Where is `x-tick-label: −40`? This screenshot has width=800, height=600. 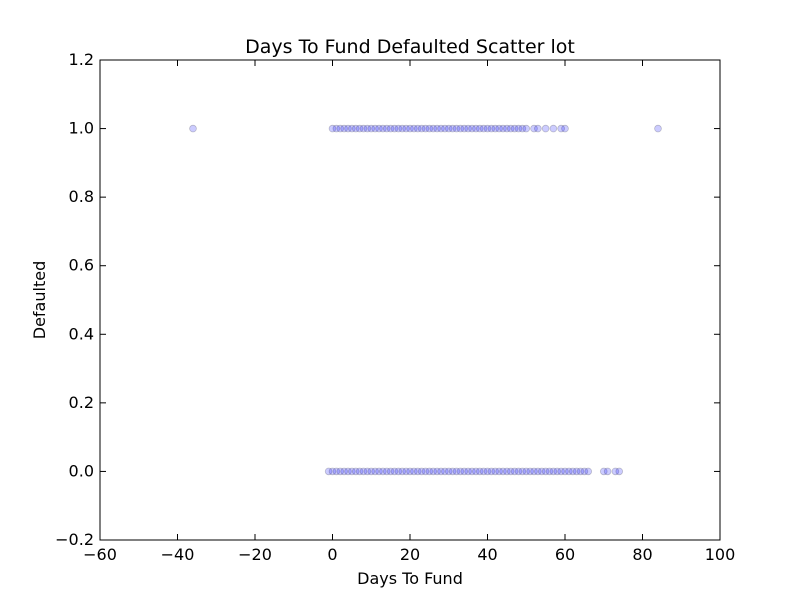
x-tick-label: −40 is located at coordinates (178, 554).